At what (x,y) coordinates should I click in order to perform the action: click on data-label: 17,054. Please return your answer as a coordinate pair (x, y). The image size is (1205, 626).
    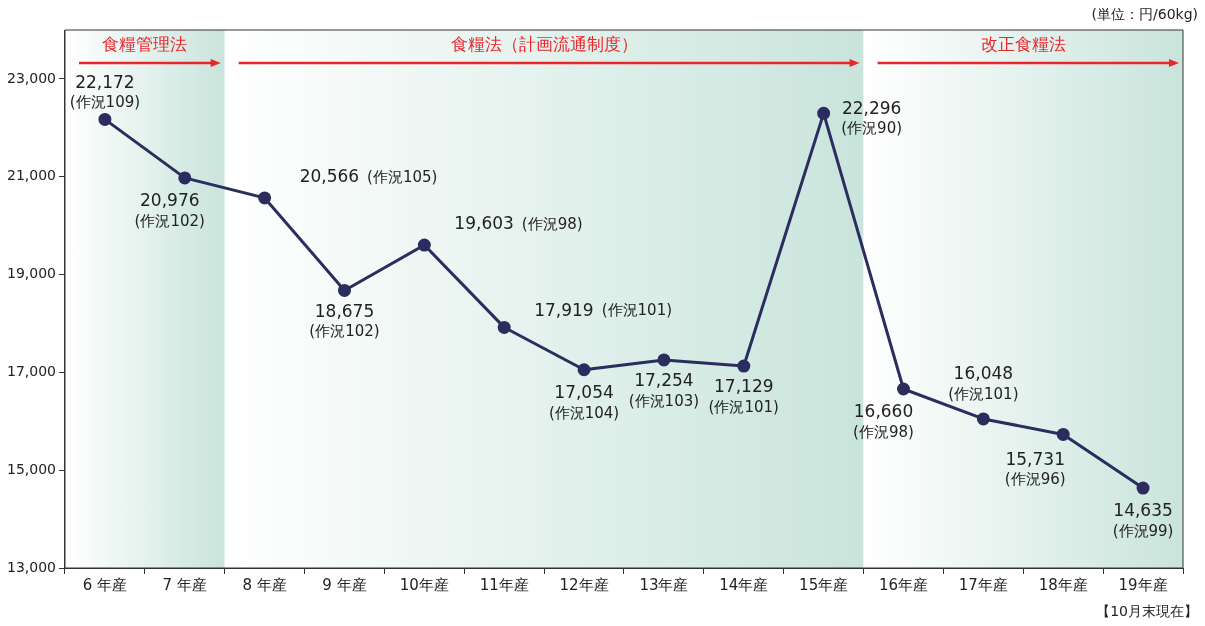
    Looking at the image, I should click on (584, 392).